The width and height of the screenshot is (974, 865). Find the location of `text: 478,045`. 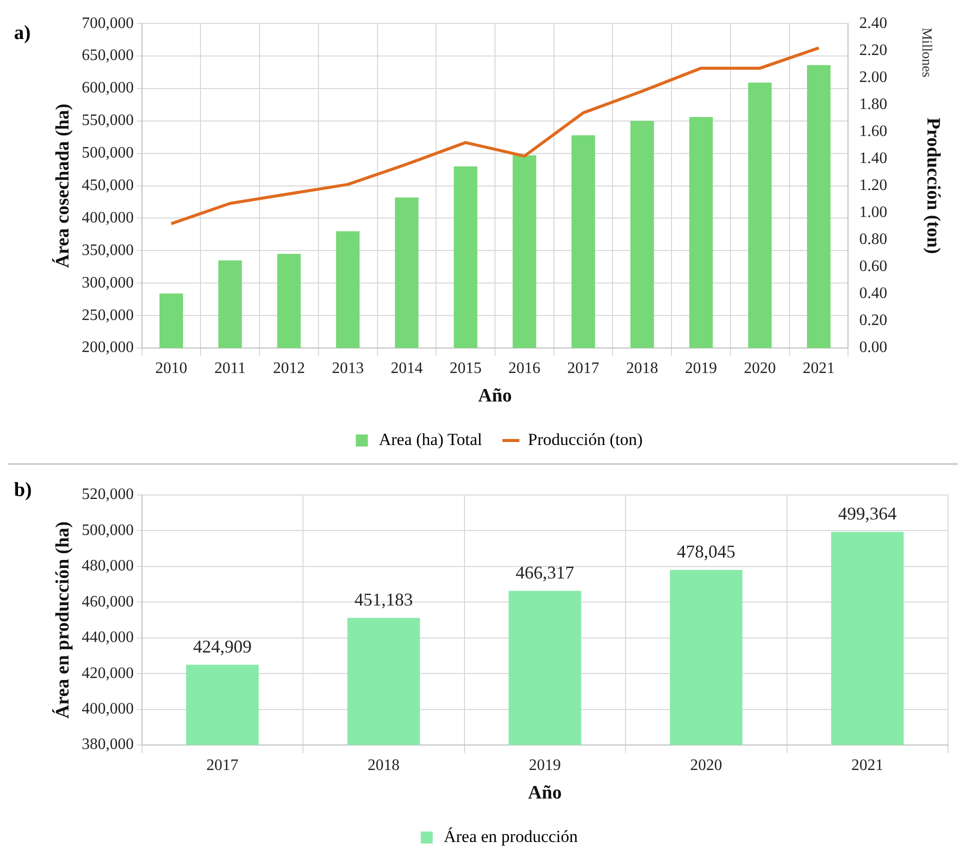

text: 478,045 is located at coordinates (706, 552).